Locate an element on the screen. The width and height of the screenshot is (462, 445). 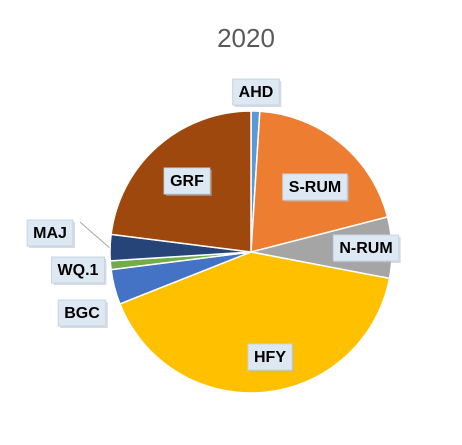
data-label: S-RUM is located at coordinates (316, 187).